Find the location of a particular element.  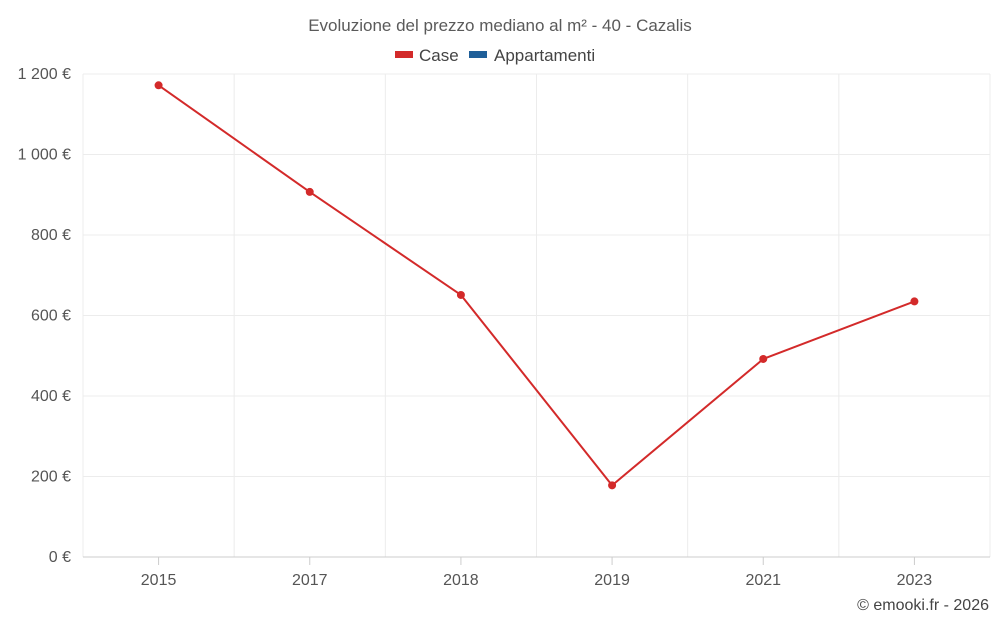

y-tick-label: 200 € is located at coordinates (51, 477).